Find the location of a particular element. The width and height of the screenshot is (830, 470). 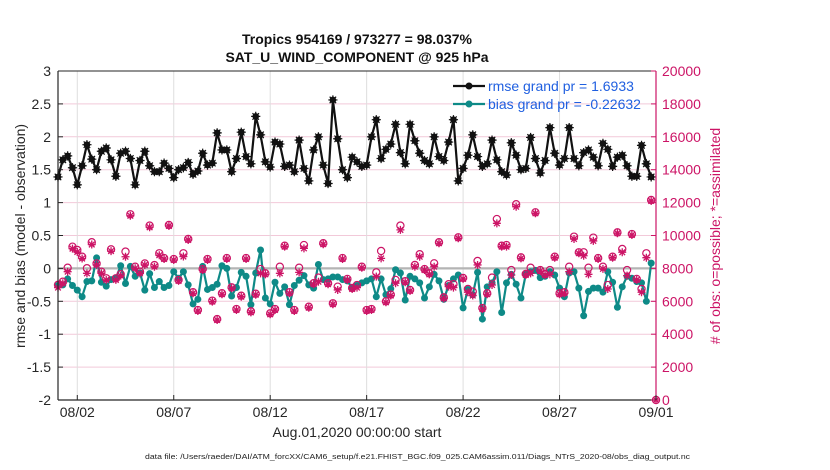

legend-bias-marker is located at coordinates (469, 104).